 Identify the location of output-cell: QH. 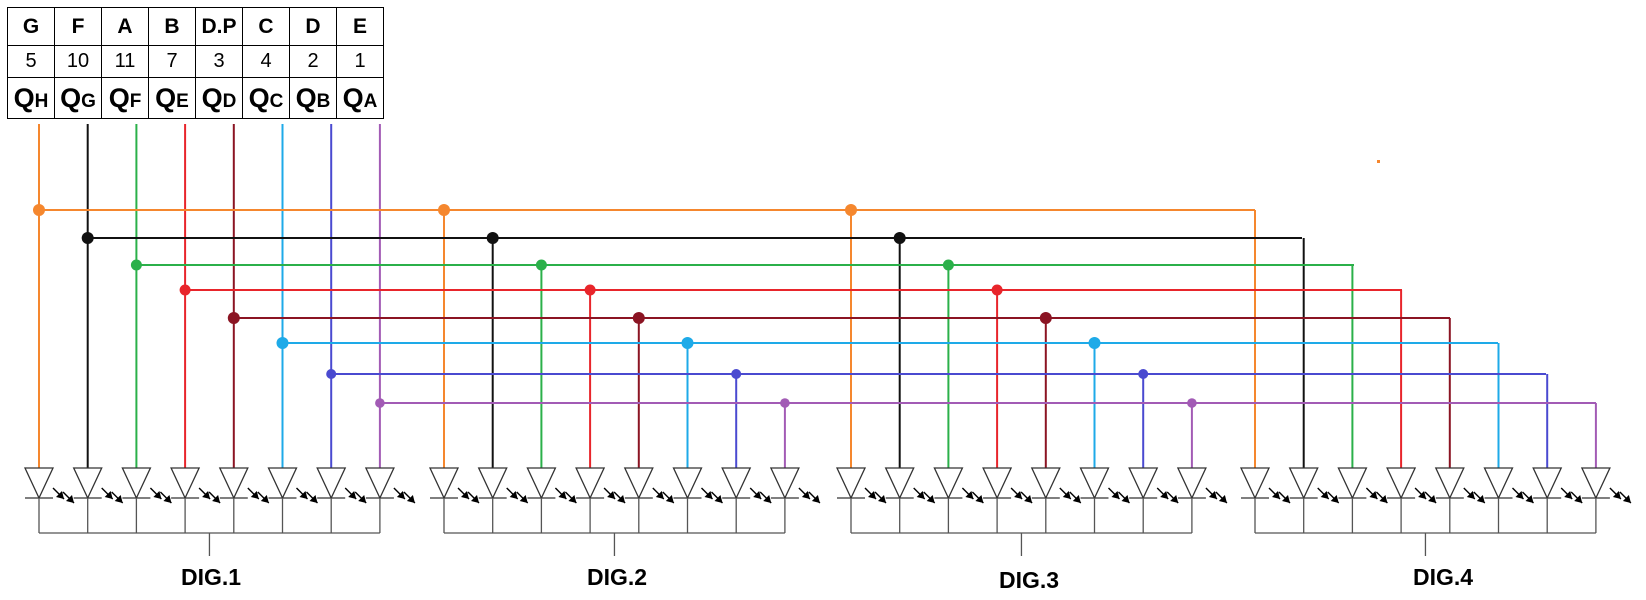
(31, 98).